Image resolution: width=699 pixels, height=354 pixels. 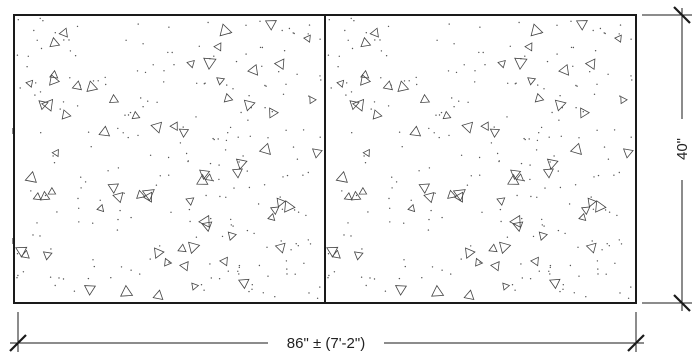 I want to click on width-tick-left, so click(x=18, y=343).